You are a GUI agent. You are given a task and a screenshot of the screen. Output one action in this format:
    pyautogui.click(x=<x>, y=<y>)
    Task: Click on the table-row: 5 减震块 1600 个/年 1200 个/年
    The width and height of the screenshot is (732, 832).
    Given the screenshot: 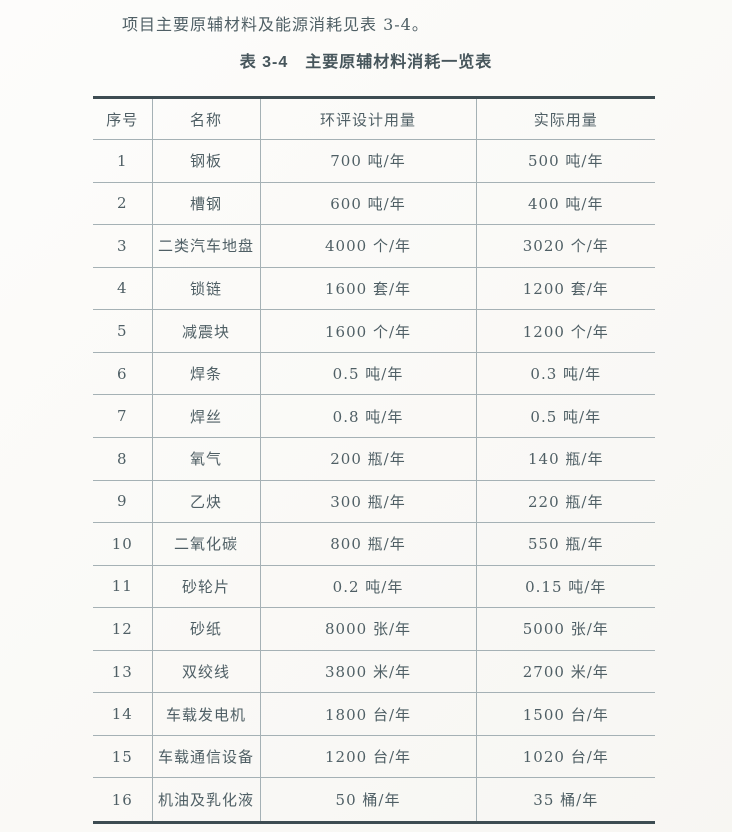 What is the action you would take?
    pyautogui.click(x=374, y=331)
    